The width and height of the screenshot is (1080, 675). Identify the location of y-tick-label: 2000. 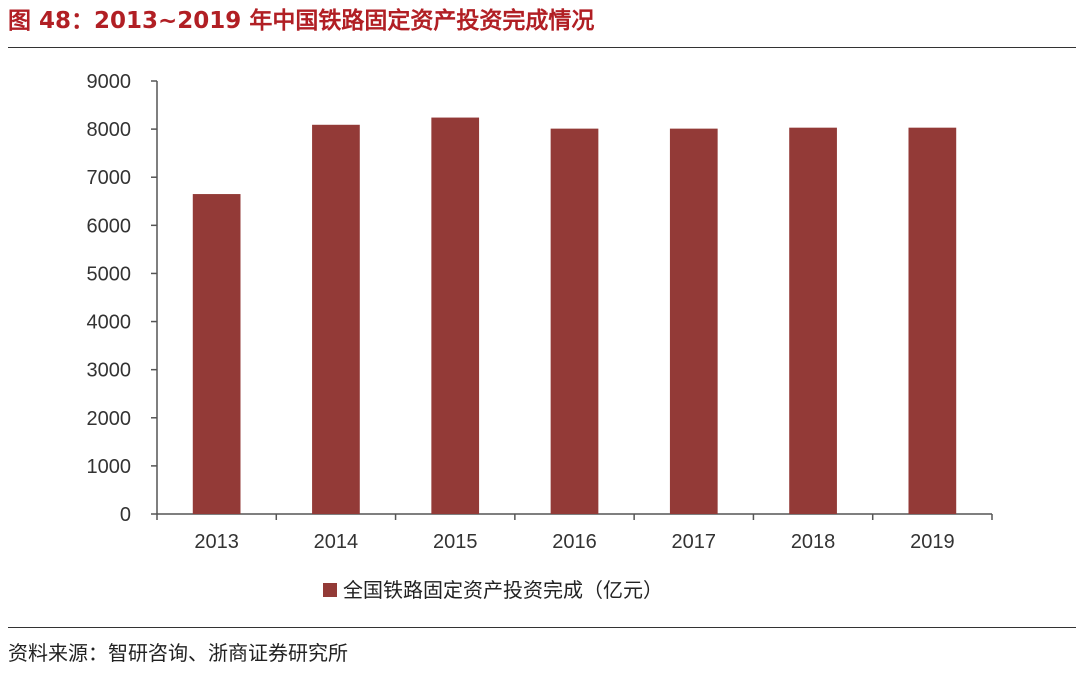
(109, 419).